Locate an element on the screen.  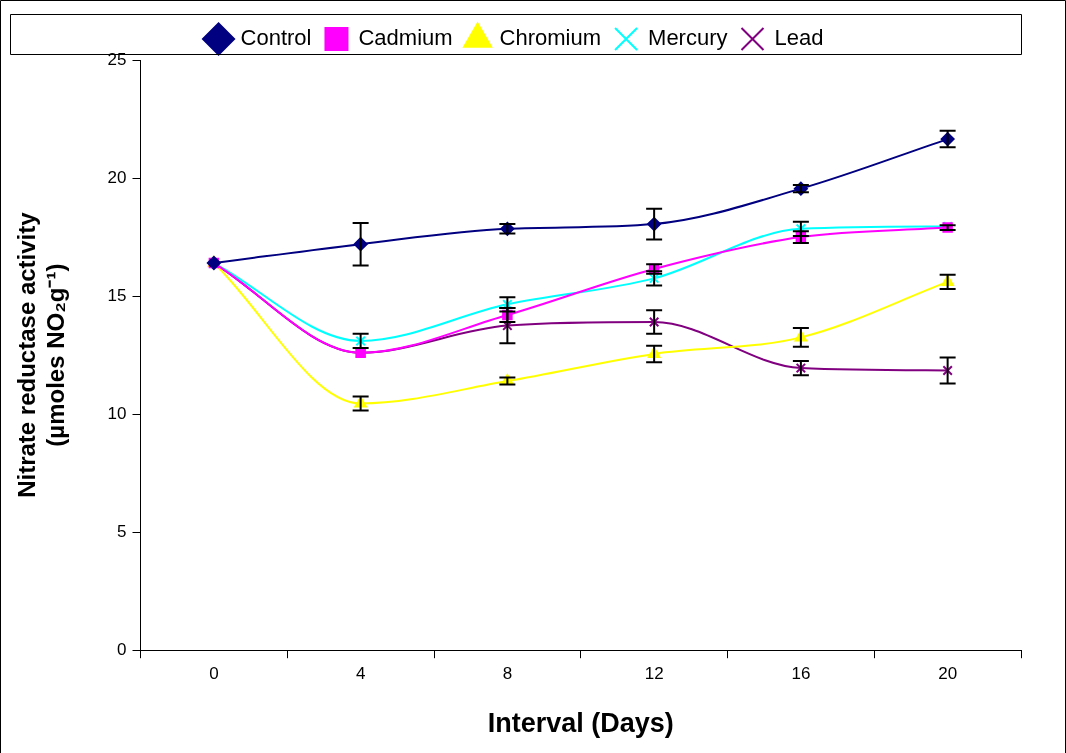
x-tick-label: 12 is located at coordinates (654, 674).